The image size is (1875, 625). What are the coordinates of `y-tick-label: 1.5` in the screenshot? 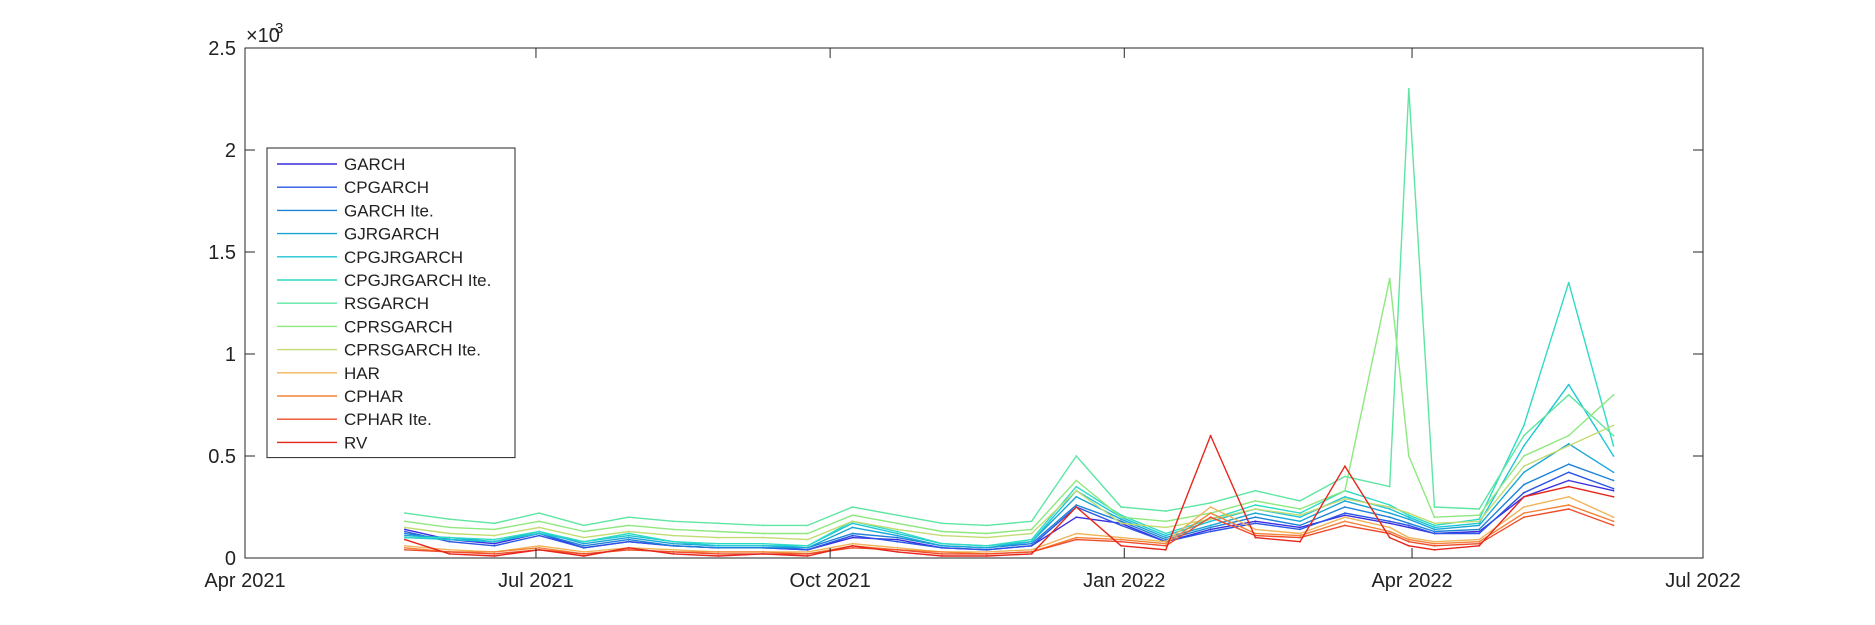 It's located at (222, 253).